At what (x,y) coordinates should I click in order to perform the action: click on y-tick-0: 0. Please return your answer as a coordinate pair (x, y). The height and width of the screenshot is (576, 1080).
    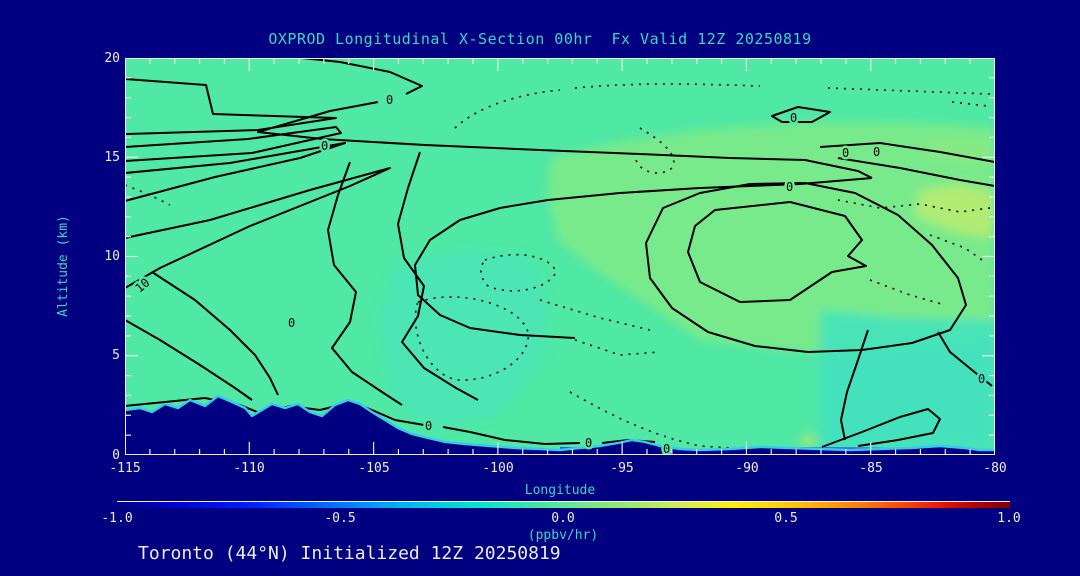
    Looking at the image, I should click on (116, 455).